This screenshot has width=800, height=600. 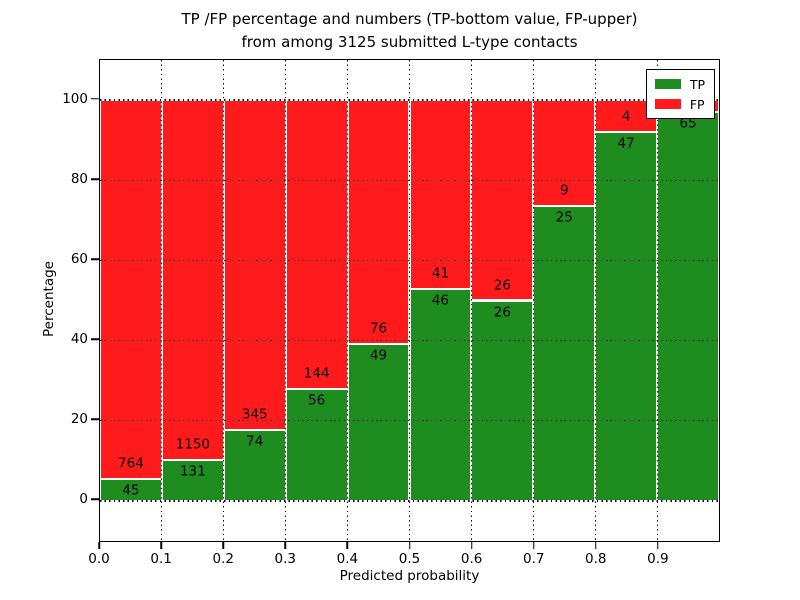 I want to click on tp-value-label: 49, so click(x=378, y=355).